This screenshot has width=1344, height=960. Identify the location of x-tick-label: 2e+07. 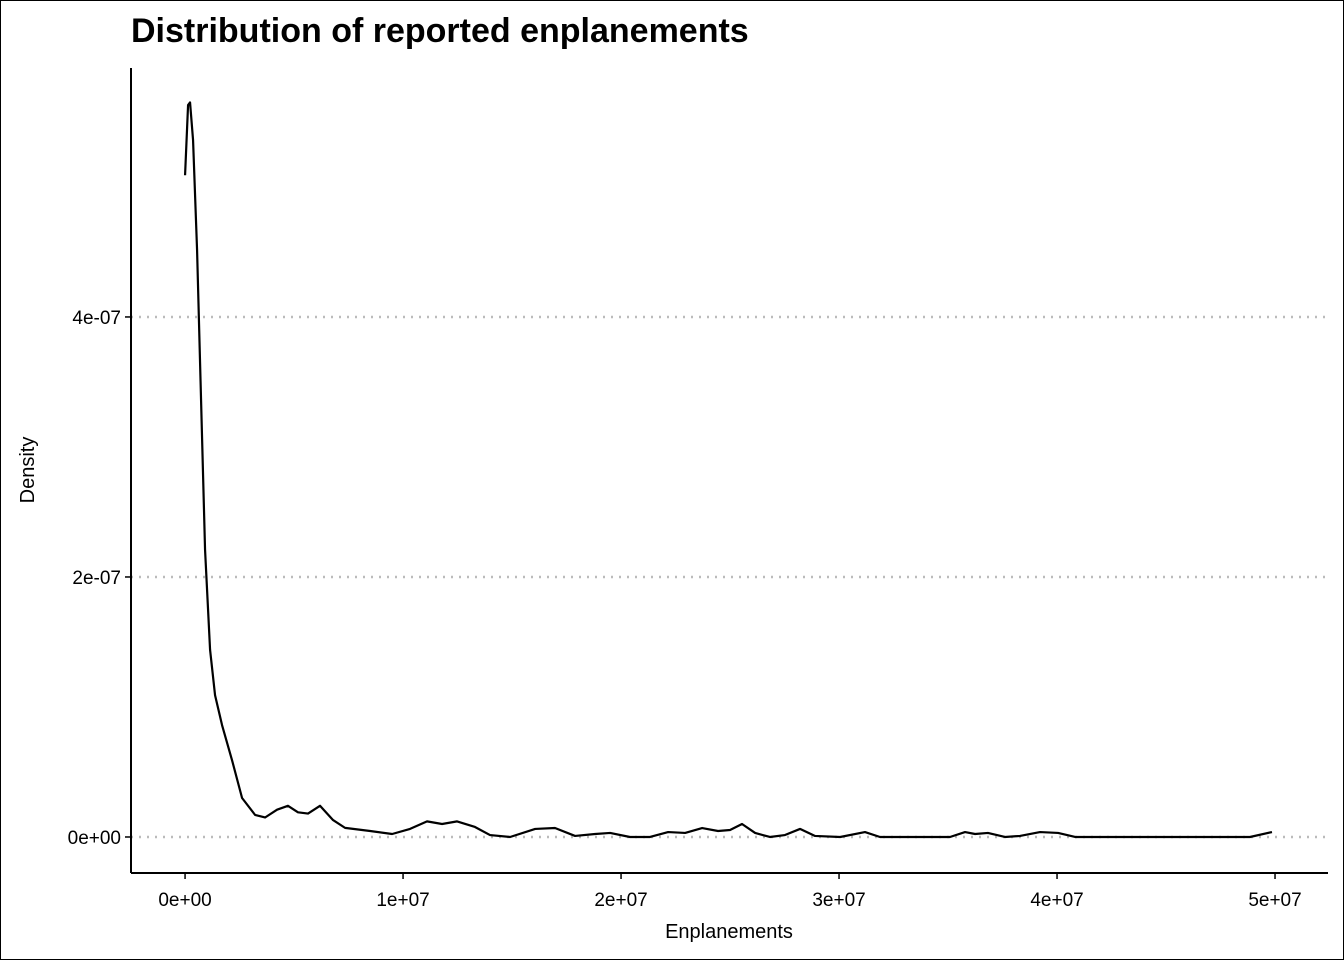
(620, 900).